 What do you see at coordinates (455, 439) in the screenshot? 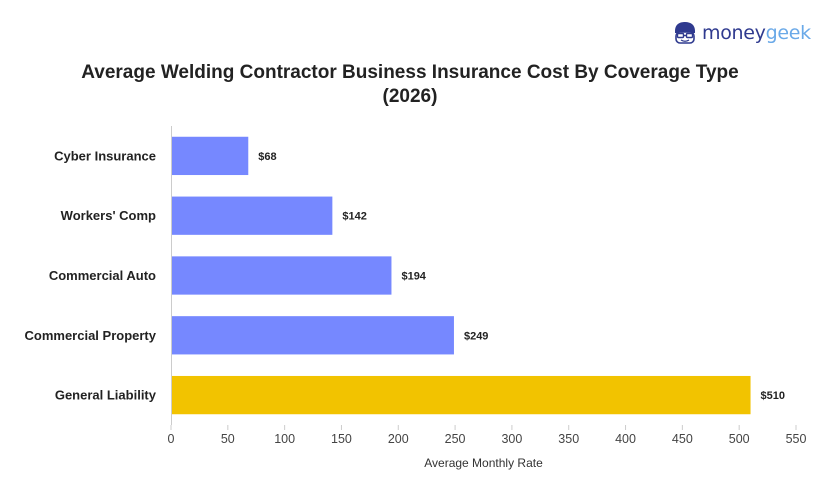
I see `x-tick-label-250: 250` at bounding box center [455, 439].